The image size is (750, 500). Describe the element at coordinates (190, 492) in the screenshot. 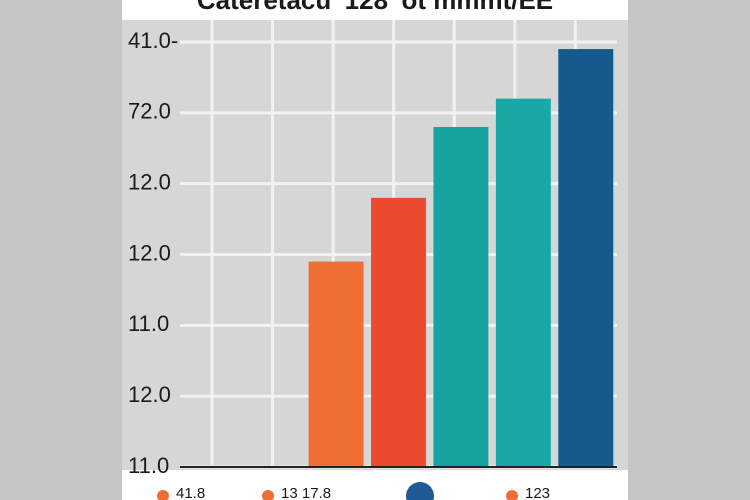

I see `legend-label: 41.8` at that location.